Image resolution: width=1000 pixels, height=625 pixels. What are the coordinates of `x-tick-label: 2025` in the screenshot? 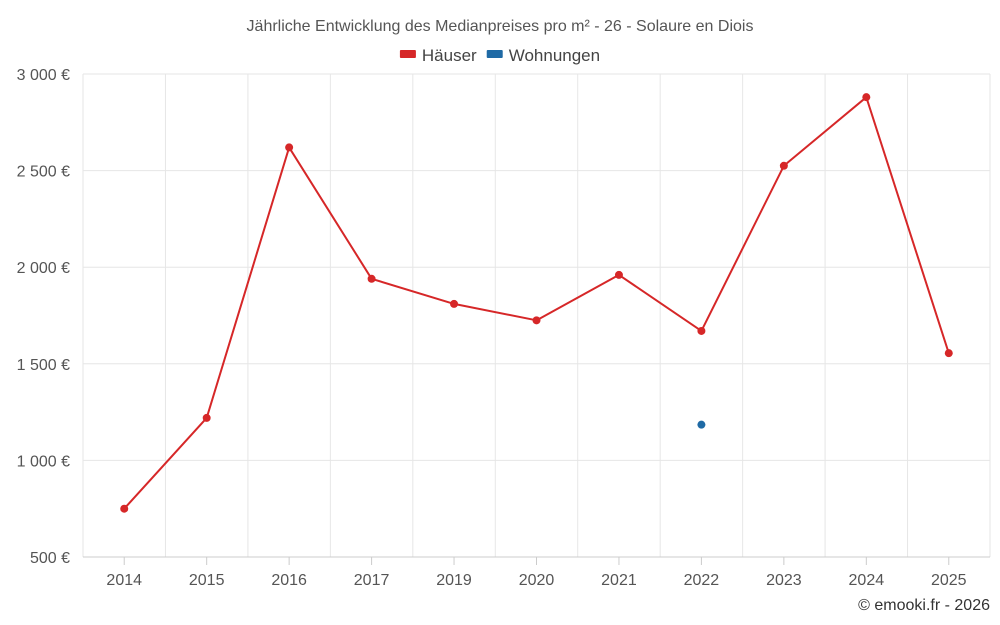 It's located at (949, 580).